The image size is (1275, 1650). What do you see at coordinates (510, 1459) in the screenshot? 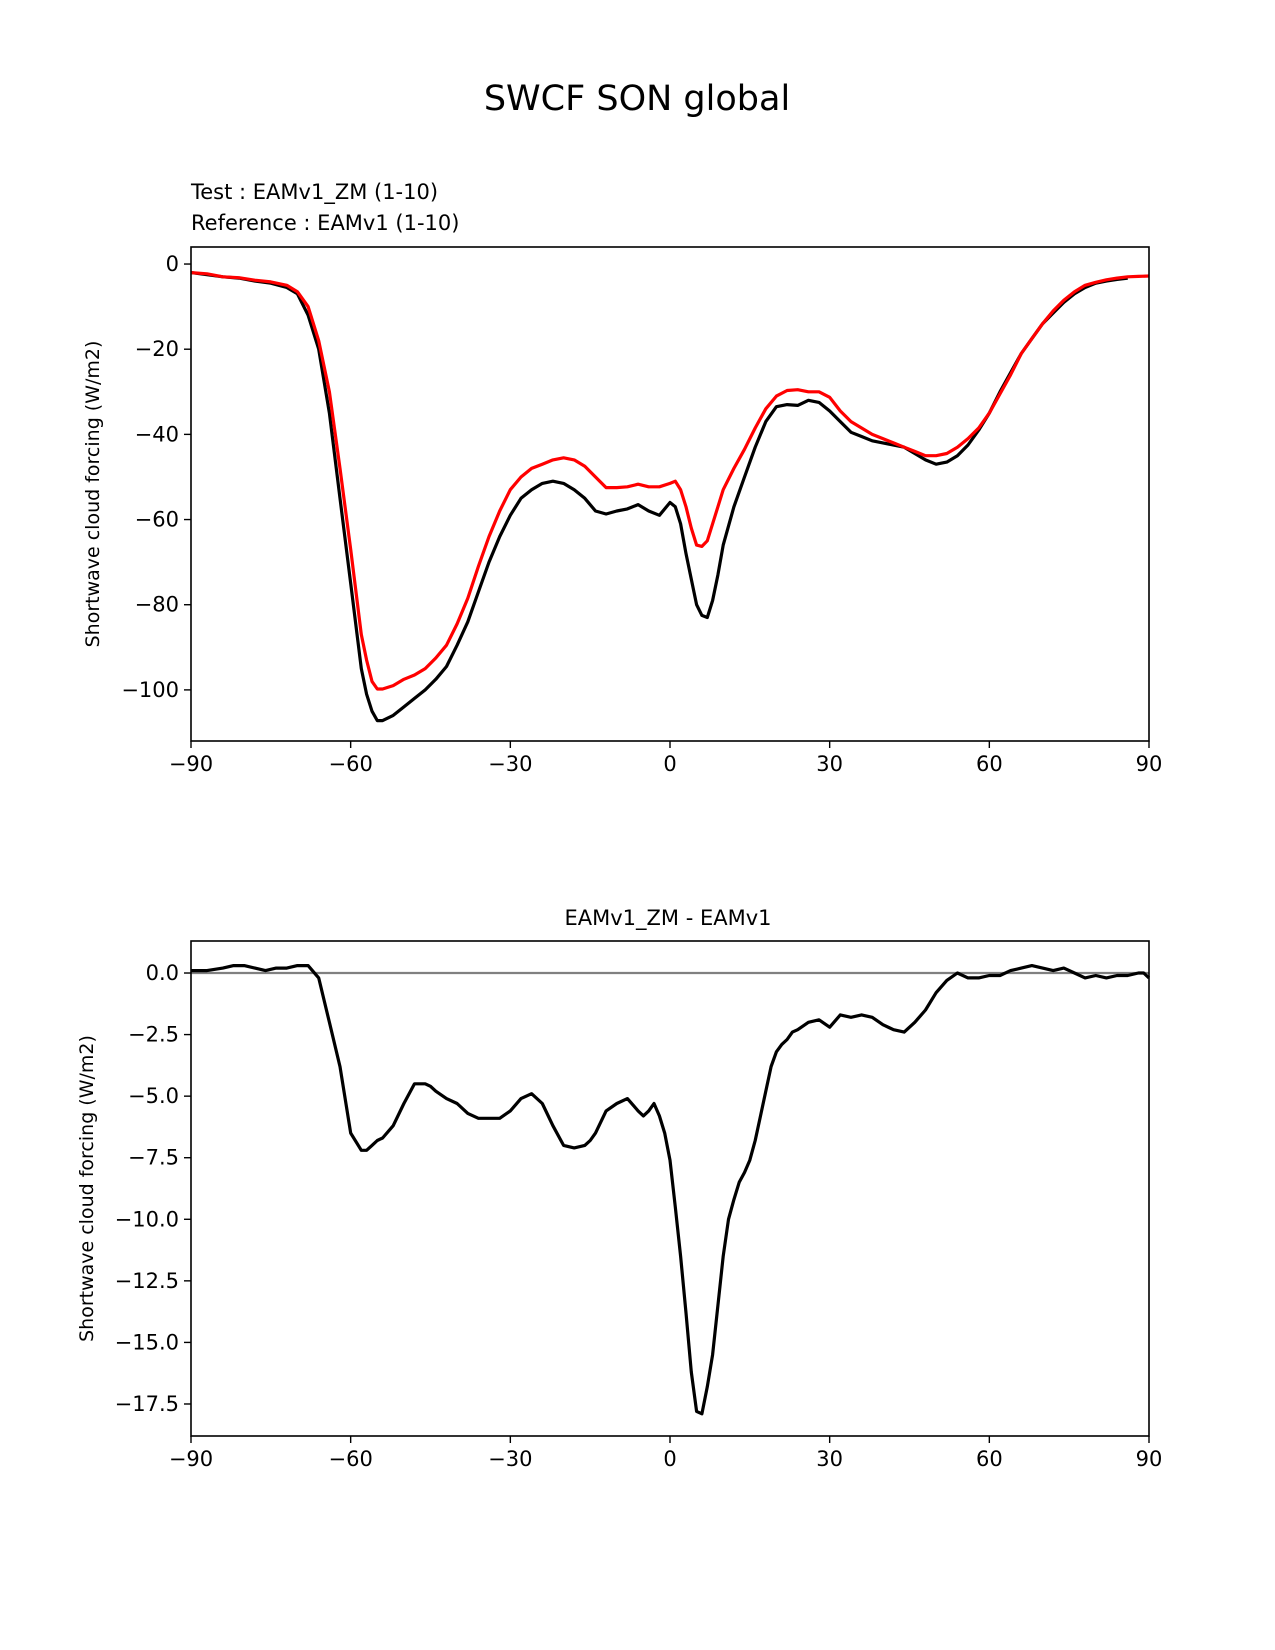
I see `bottom-x-tick-label: −30` at bounding box center [510, 1459].